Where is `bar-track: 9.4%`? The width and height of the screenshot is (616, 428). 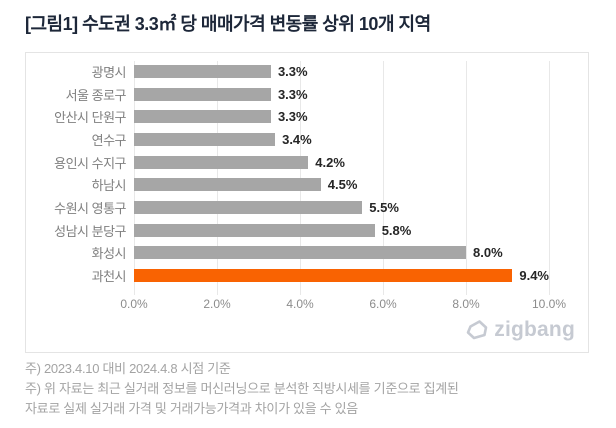 bar-track: 9.4% is located at coordinates (341, 276).